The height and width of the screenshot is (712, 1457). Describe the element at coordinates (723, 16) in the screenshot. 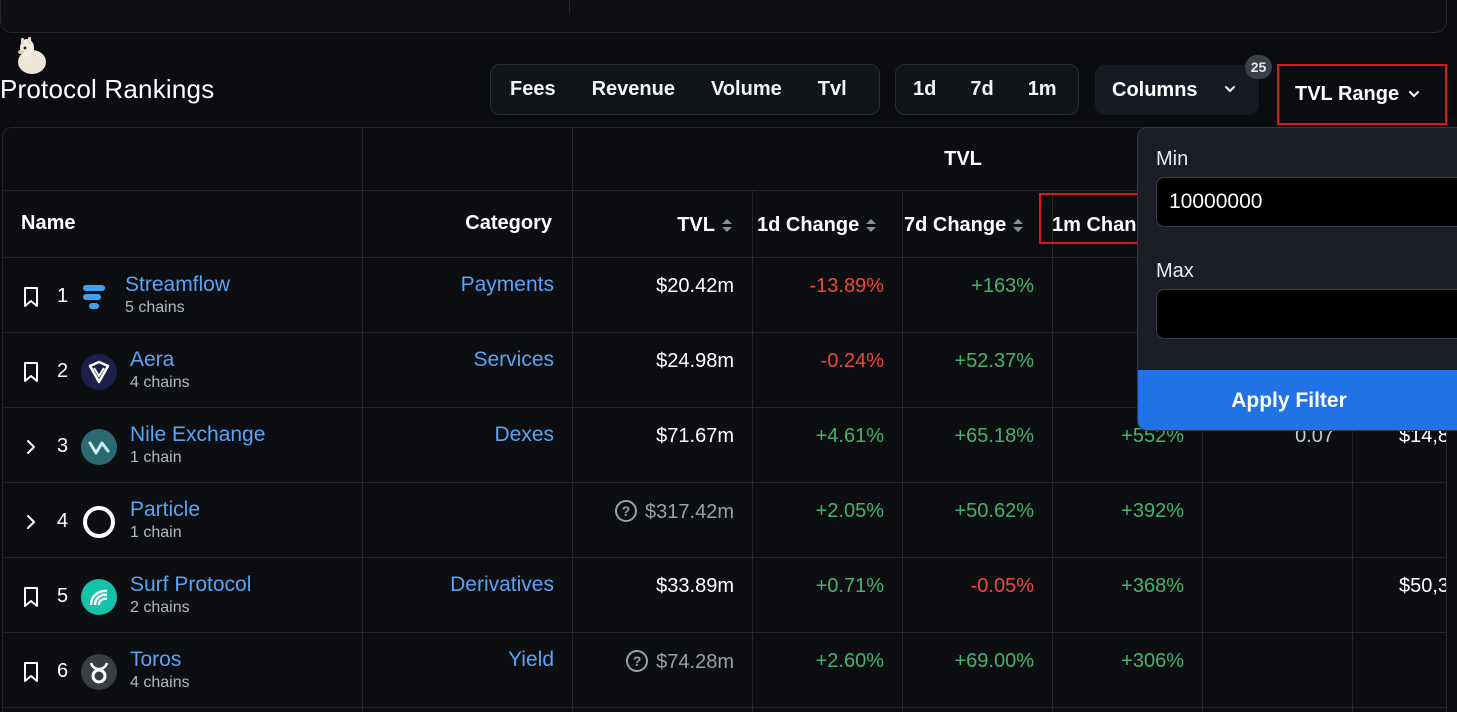

I see `top-panel` at that location.